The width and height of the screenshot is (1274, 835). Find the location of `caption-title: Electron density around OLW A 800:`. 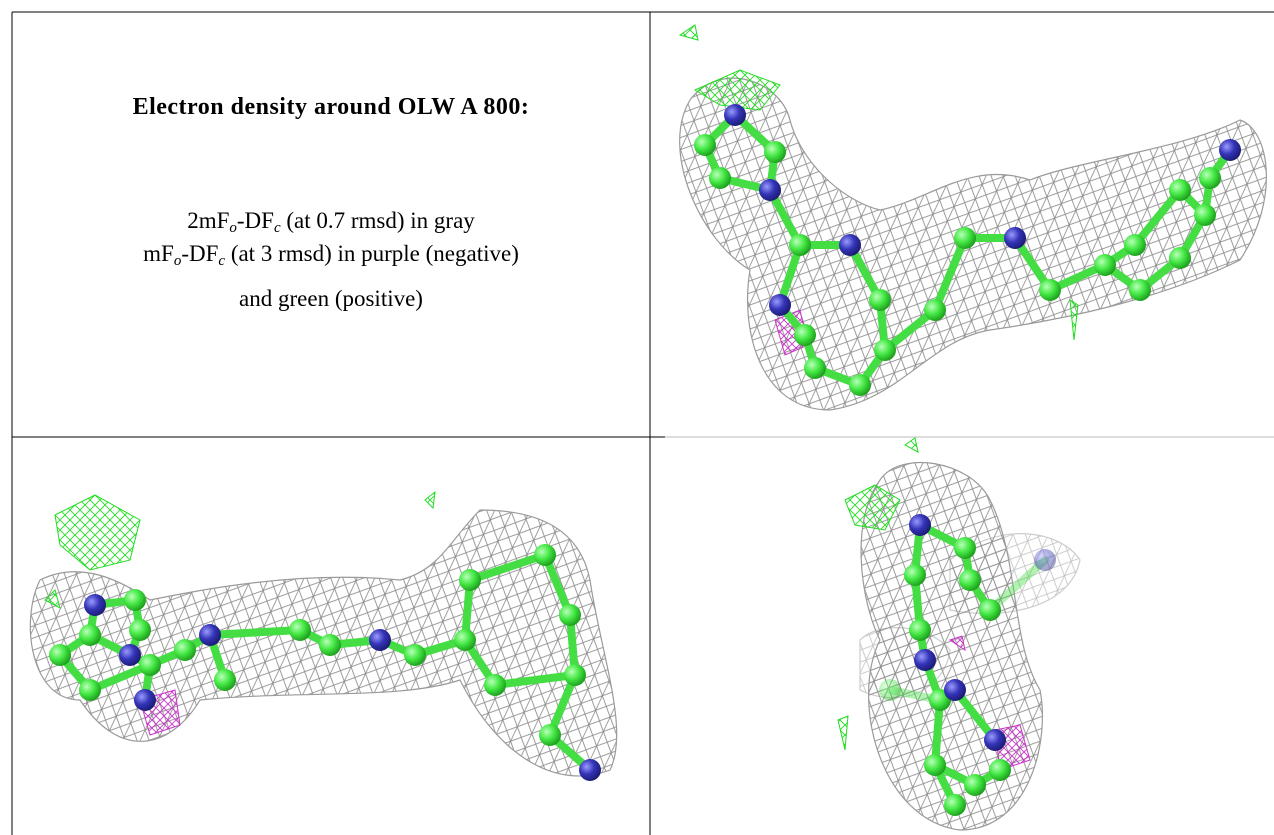

caption-title: Electron density around OLW A 800: is located at coordinates (331, 107).